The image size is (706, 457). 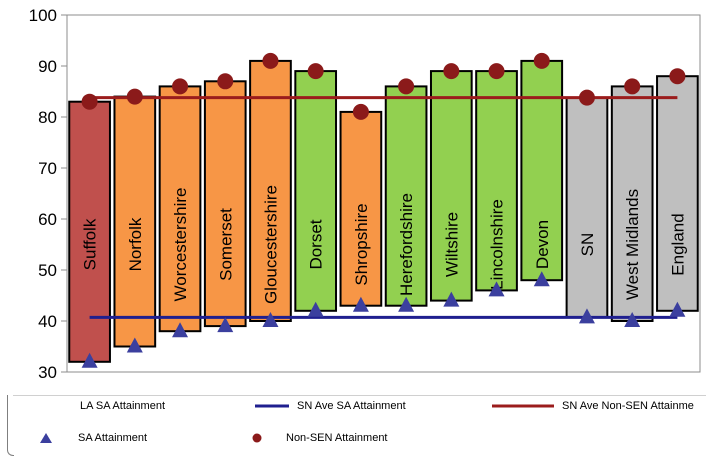 What do you see at coordinates (47, 321) in the screenshot?
I see `y-tick-label: 40` at bounding box center [47, 321].